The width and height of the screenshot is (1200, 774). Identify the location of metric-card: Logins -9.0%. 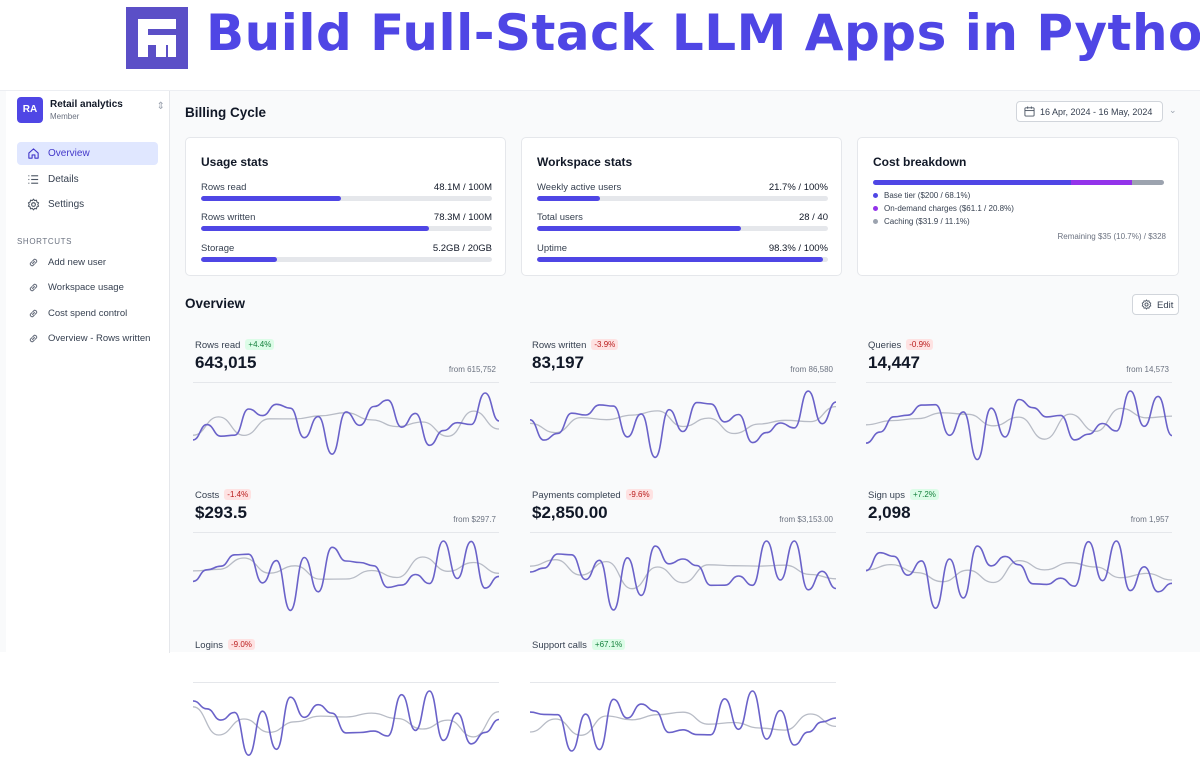
(346, 706).